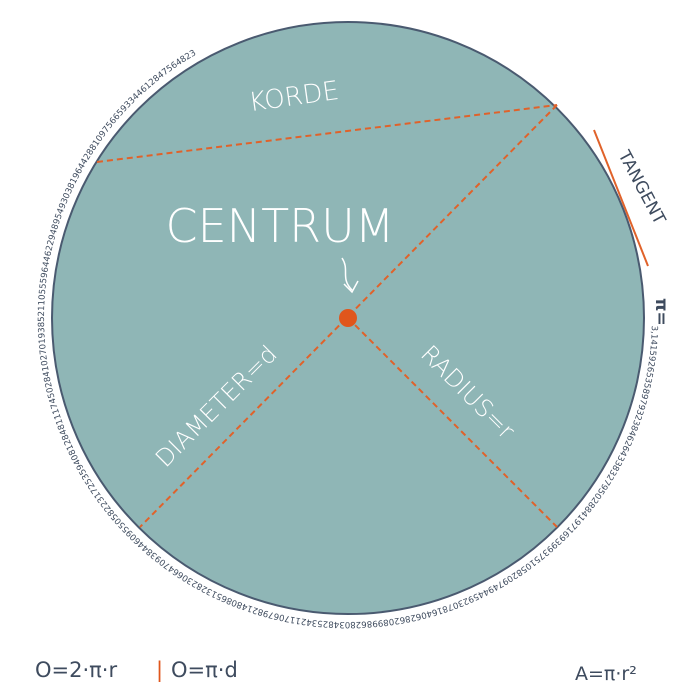 Image resolution: width=675 pixels, height=693 pixels. Describe the element at coordinates (606, 674) in the screenshot. I see `formula-area: A=π·r²` at that location.